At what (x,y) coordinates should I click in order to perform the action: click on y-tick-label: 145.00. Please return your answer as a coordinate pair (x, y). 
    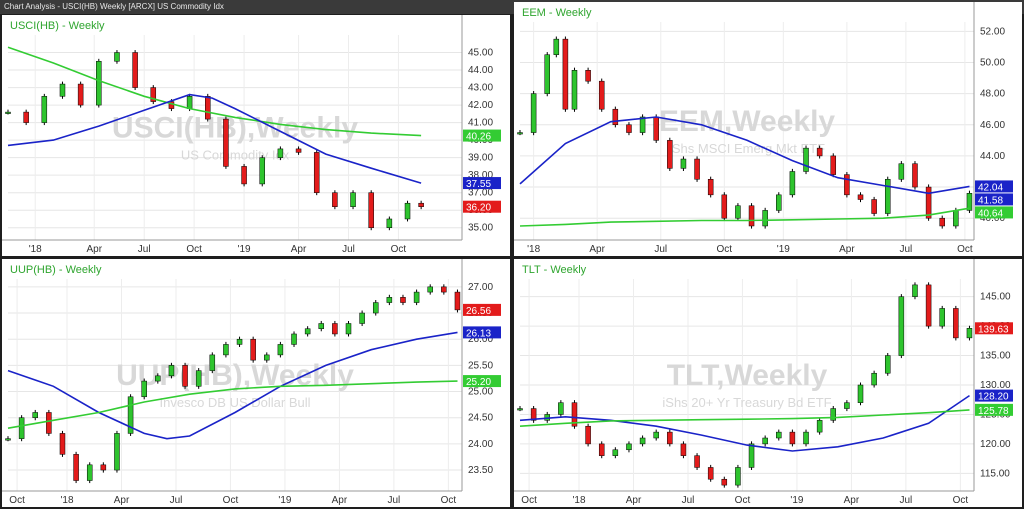
    Looking at the image, I should click on (995, 297).